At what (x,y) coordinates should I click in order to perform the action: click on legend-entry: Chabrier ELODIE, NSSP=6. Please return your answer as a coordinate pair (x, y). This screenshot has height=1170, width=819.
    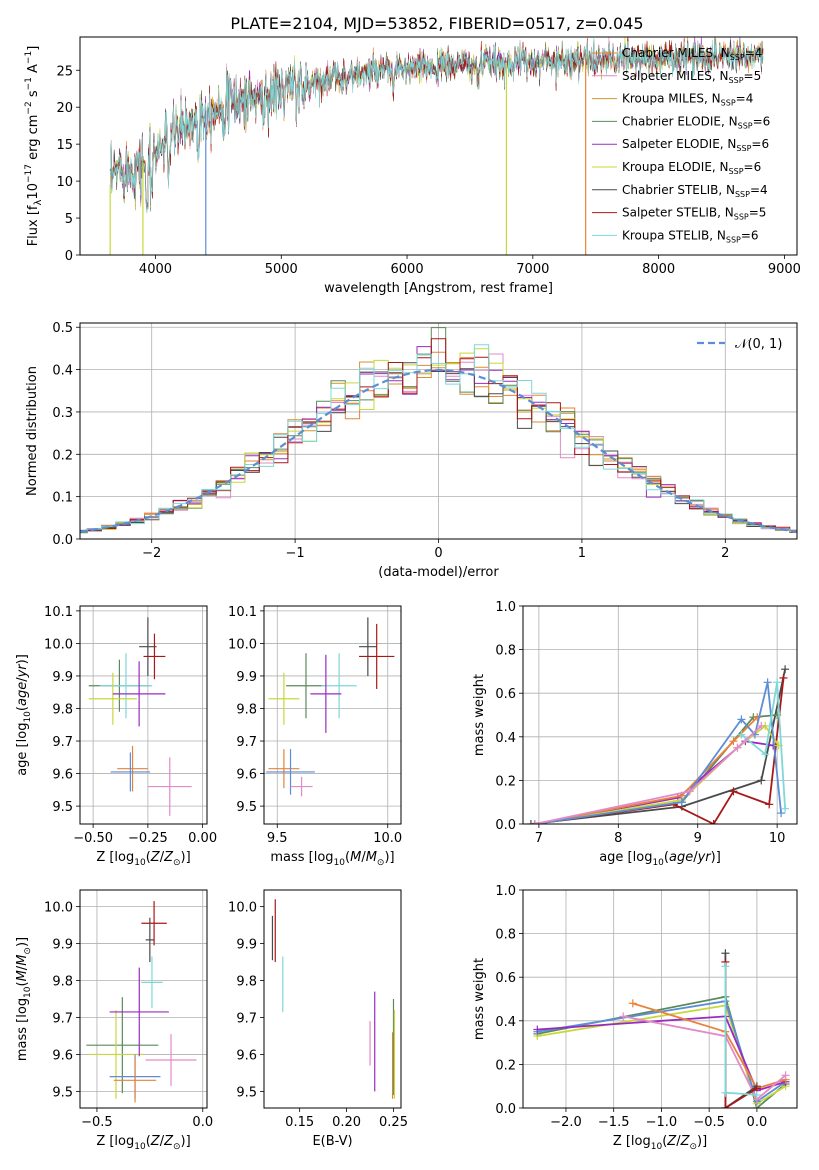
    Looking at the image, I should click on (696, 122).